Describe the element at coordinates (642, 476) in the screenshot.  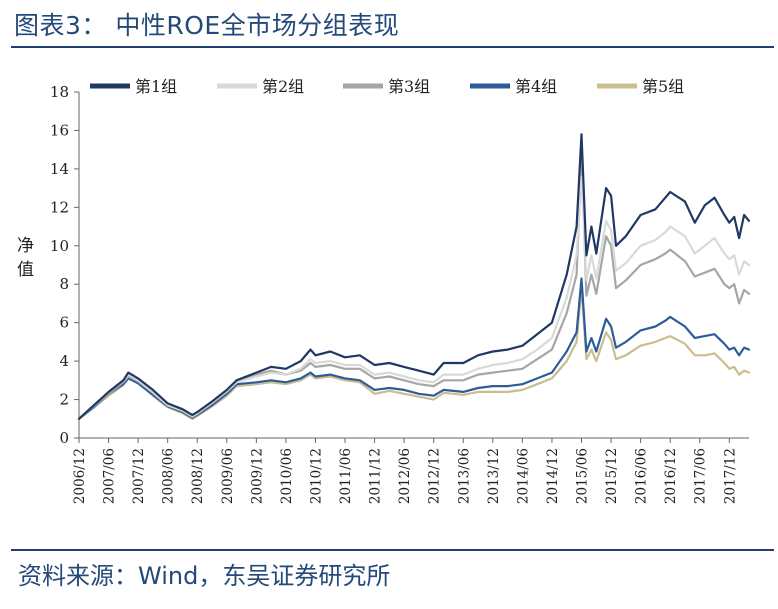
I see `x-tick-label: 2016/06` at that location.